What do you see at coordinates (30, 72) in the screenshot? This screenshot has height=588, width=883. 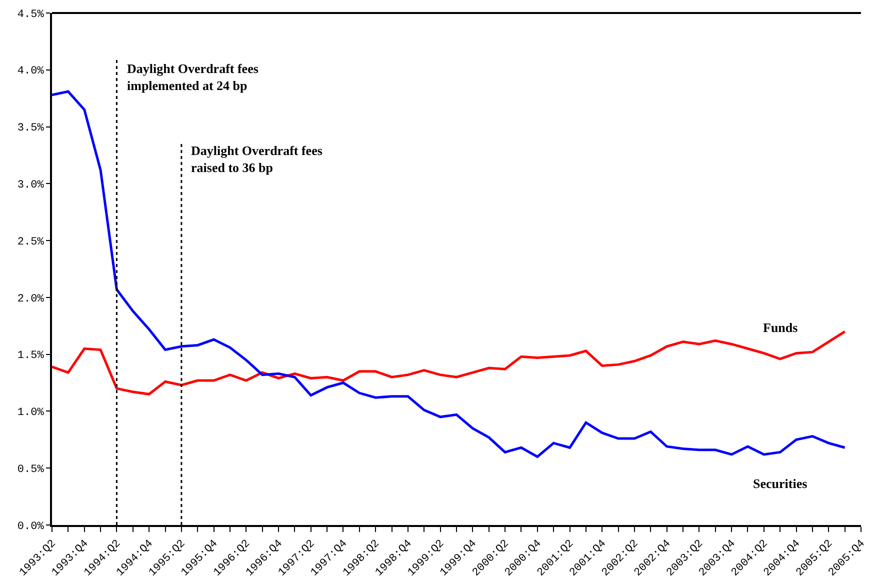 I see `y-tick-label: 4.0%` at bounding box center [30, 72].